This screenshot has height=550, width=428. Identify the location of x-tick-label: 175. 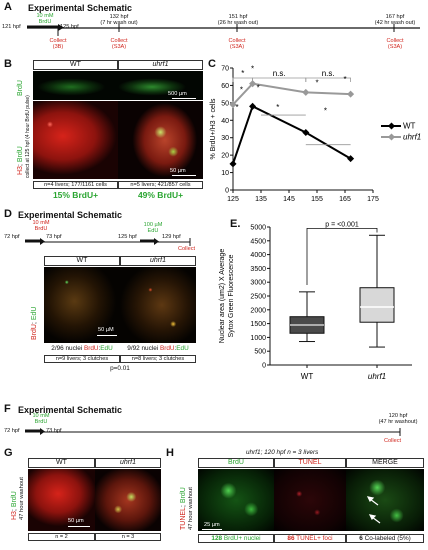
(373, 199).